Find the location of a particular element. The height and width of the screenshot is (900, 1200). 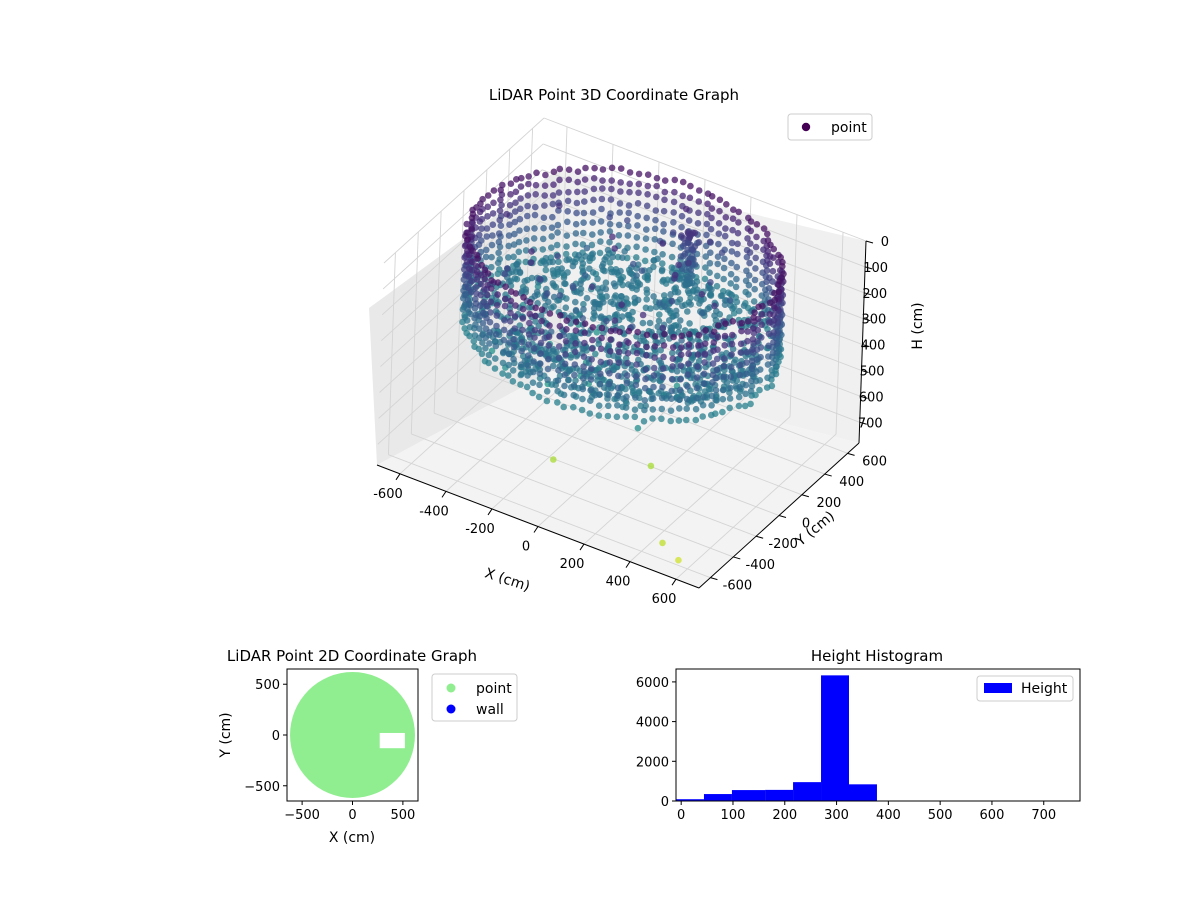

z-tick-label: 100 is located at coordinates (875, 268).